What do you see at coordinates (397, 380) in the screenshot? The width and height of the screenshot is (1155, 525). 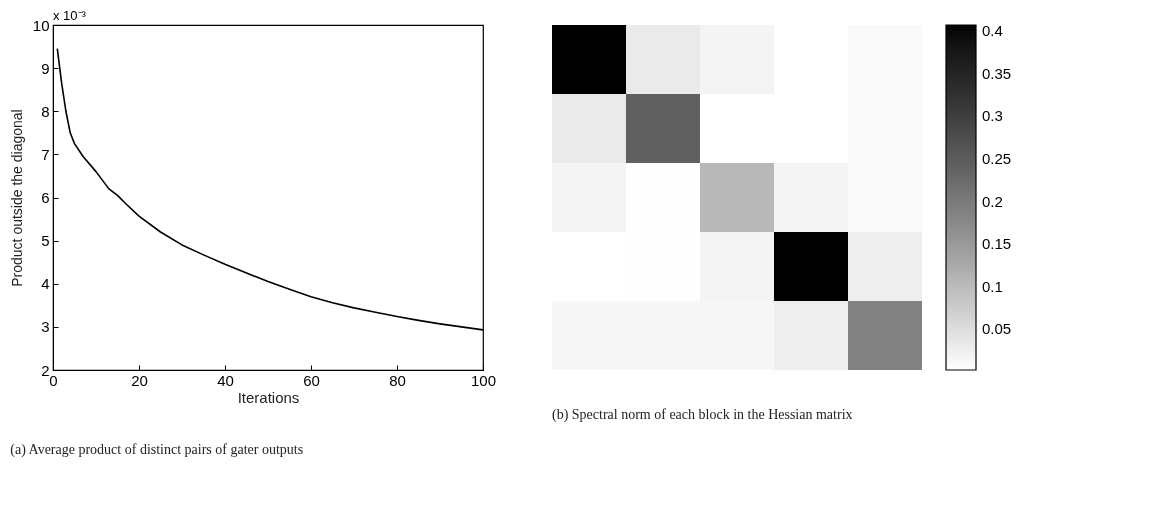 I see `x-tick-label: 80` at bounding box center [397, 380].